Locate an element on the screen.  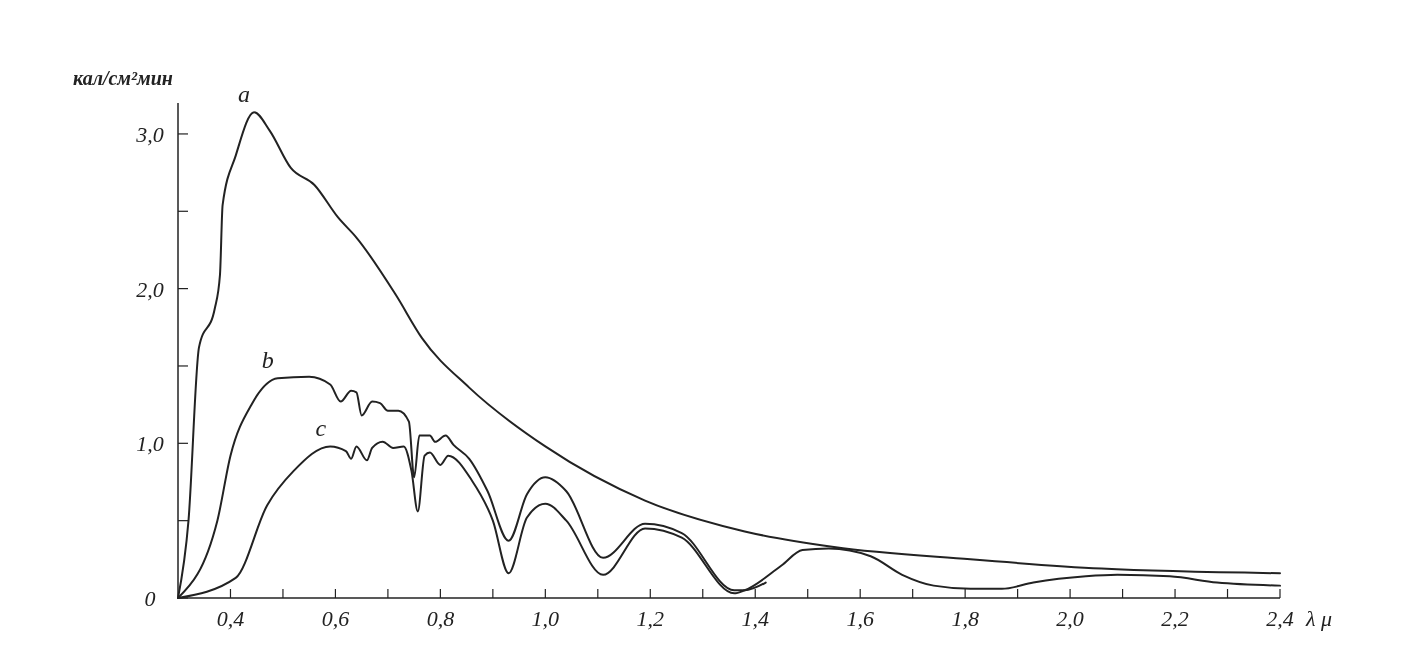
y-tick-label: 0 is located at coordinates (150, 598).